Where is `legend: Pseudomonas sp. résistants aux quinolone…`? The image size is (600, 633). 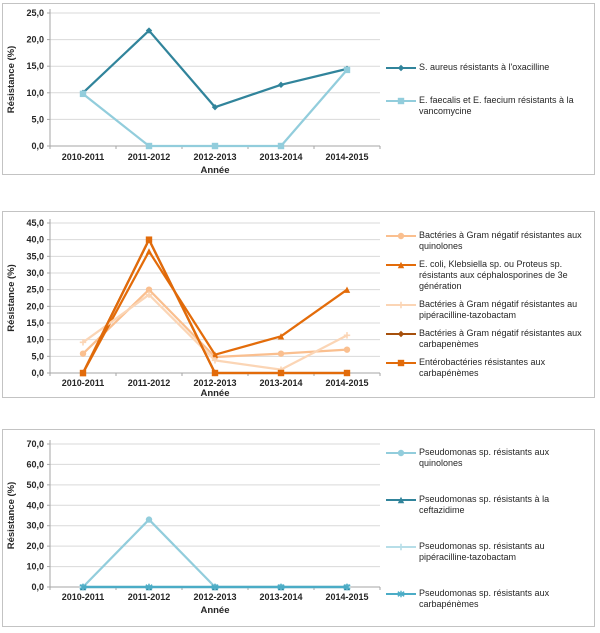
legend: Pseudomonas sp. résistants aux quinolone… is located at coordinates (488, 528).